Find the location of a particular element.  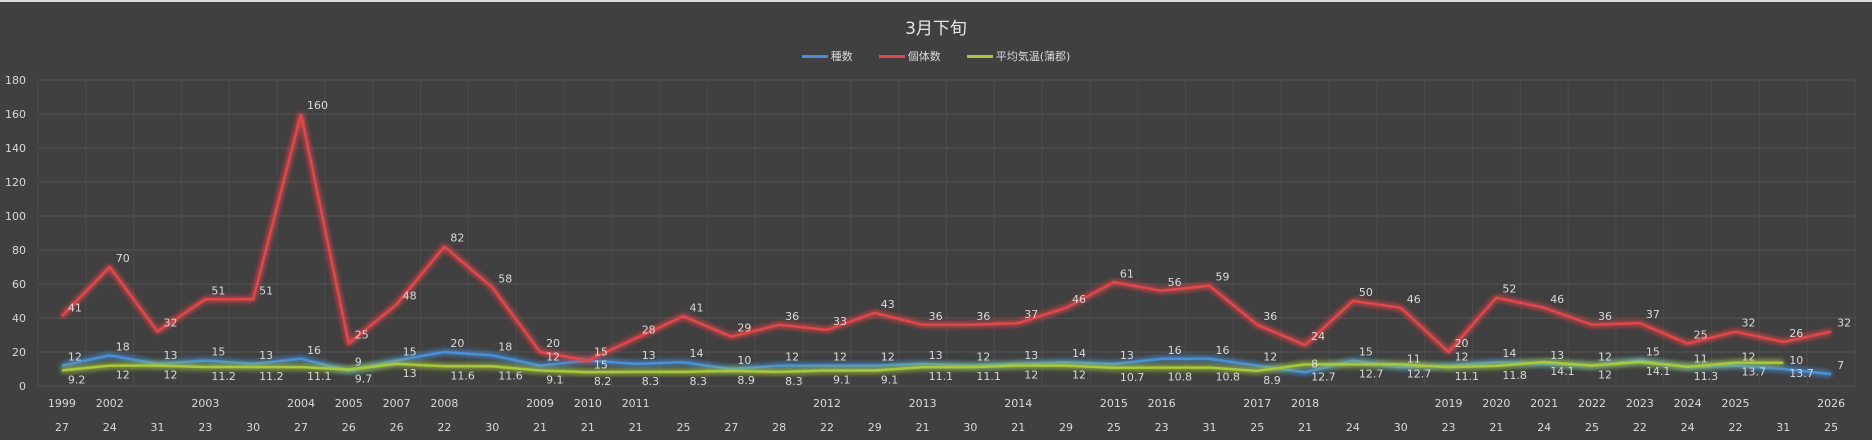

x-year-label: 2020 is located at coordinates (1496, 403).